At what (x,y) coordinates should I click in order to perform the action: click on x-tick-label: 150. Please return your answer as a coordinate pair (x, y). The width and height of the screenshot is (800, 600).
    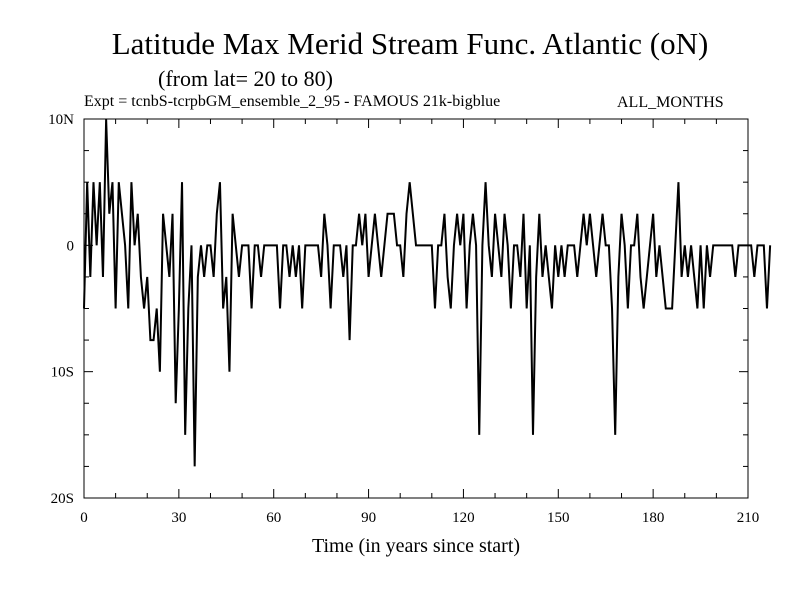
    Looking at the image, I should click on (558, 518).